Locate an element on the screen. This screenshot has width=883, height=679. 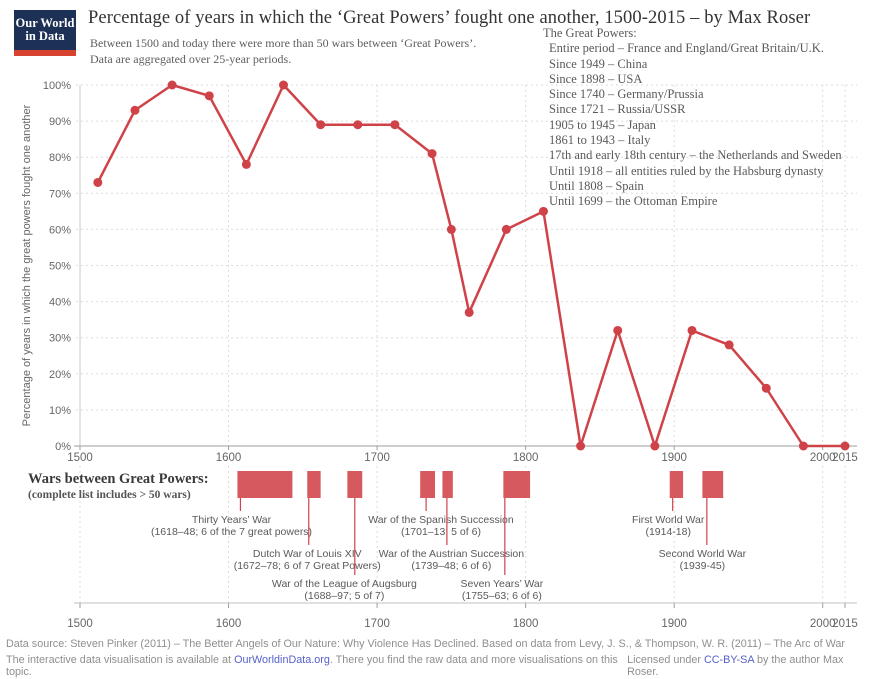
war-label-detail: (1672–78; 6 of 7 Great Powers) is located at coordinates (307, 566).